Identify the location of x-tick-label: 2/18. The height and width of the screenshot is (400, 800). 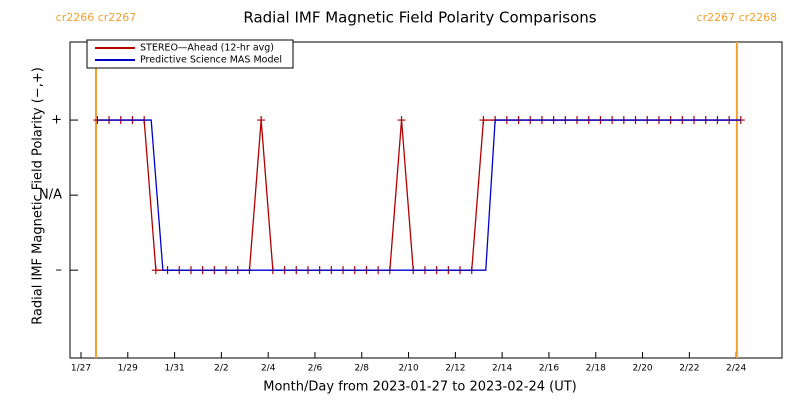
(596, 369).